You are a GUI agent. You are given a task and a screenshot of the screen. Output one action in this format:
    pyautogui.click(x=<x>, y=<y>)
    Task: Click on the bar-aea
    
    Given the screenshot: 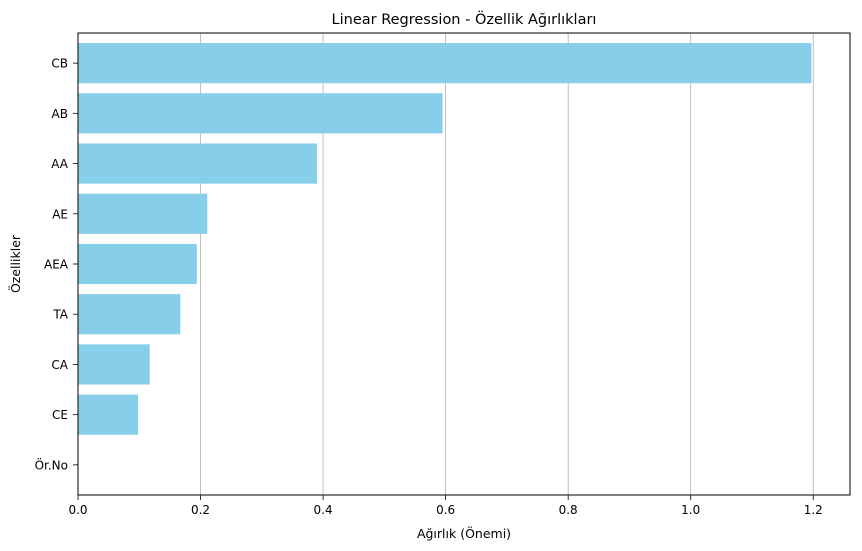 What is the action you would take?
    pyautogui.click(x=137, y=264)
    